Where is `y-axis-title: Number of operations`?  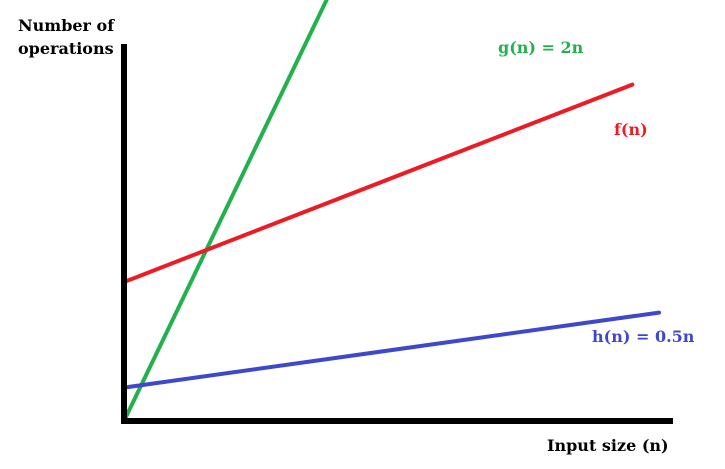 y-axis-title: Number of operations is located at coordinates (69, 37).